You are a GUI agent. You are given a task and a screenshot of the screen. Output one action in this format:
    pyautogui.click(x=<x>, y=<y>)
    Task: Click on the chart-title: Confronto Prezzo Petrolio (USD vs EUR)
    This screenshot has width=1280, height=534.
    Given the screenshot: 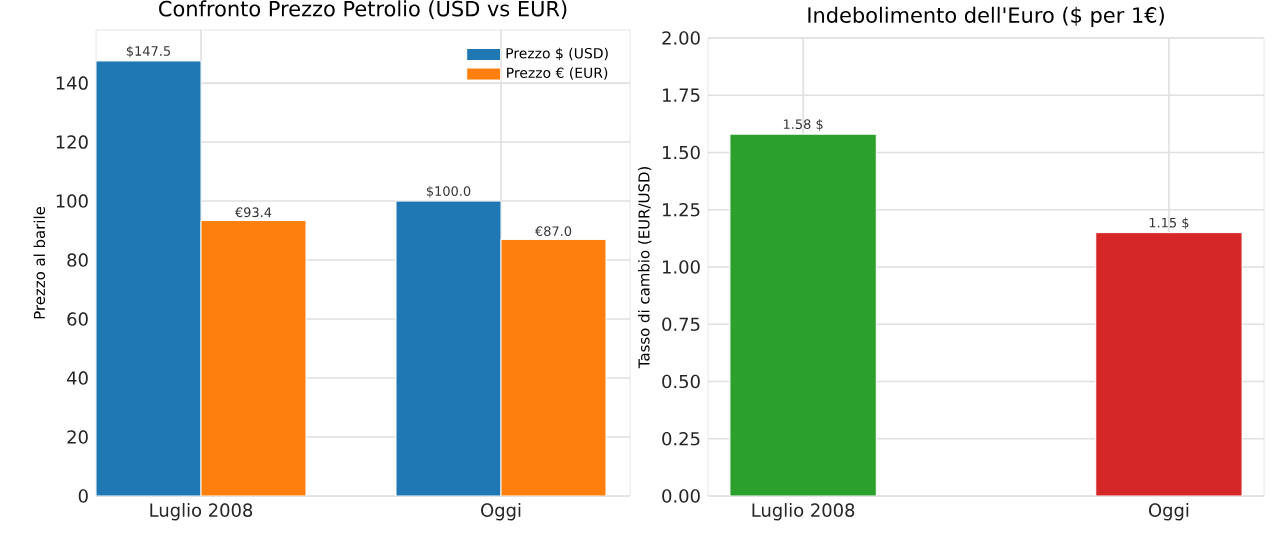 What is the action you would take?
    pyautogui.click(x=363, y=9)
    